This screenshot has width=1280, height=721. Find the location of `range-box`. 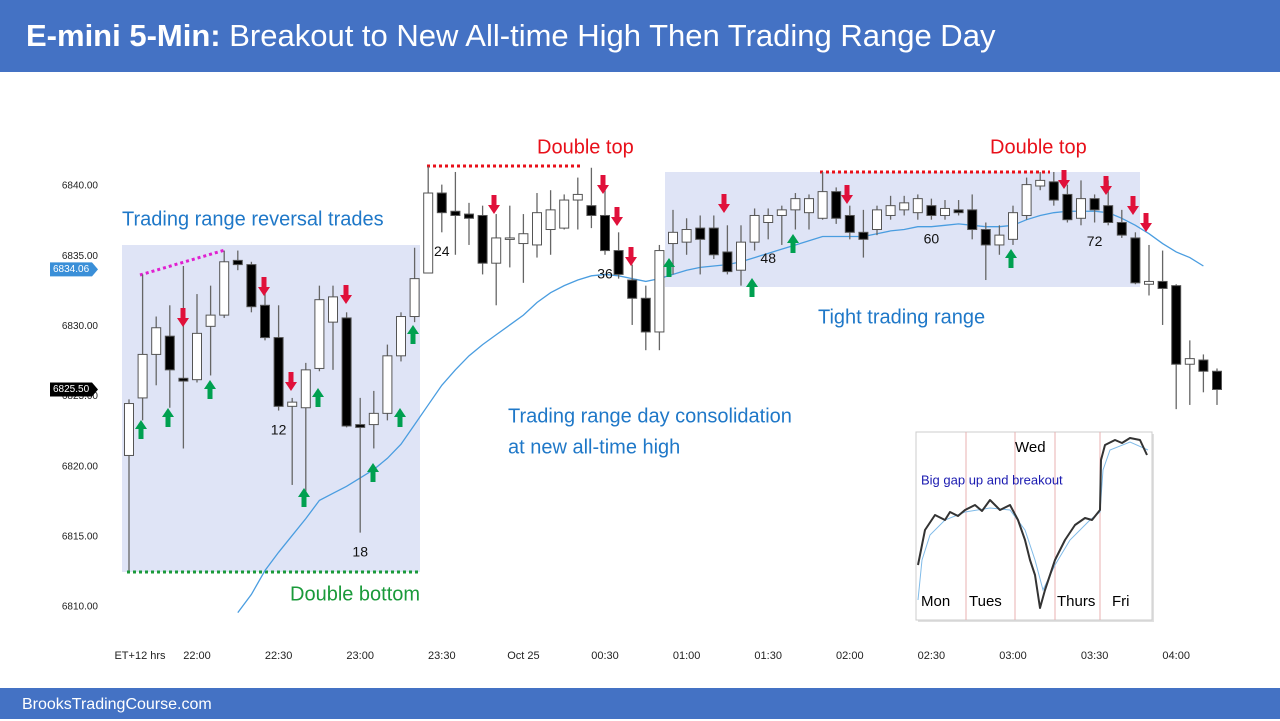

range-box is located at coordinates (271, 408).